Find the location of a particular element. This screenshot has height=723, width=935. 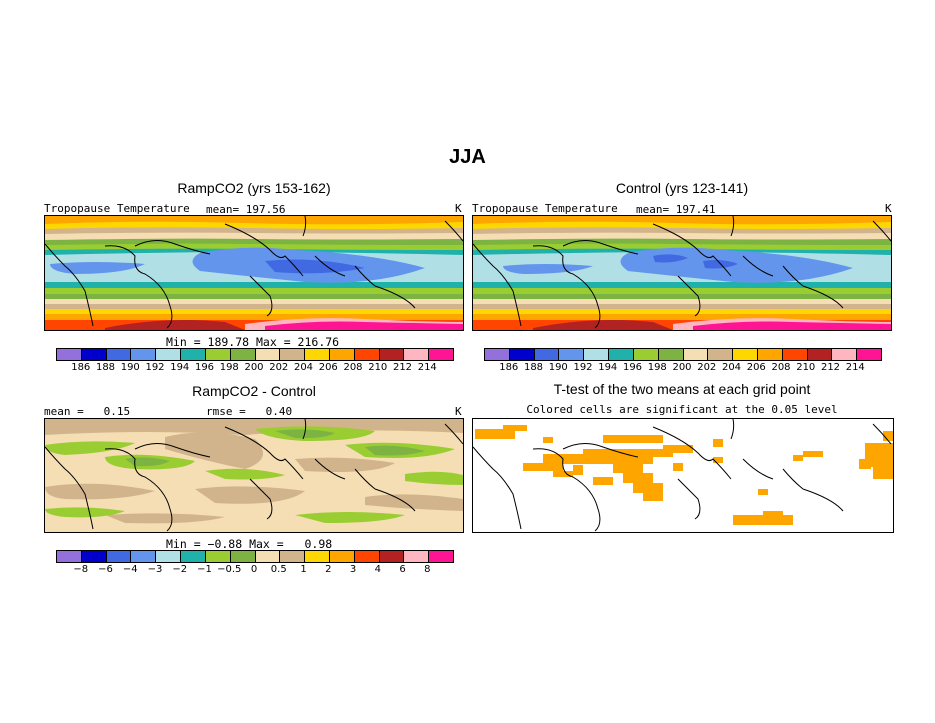

minmax-label: Min = −0.88 Max = 0.98 is located at coordinates (249, 544).